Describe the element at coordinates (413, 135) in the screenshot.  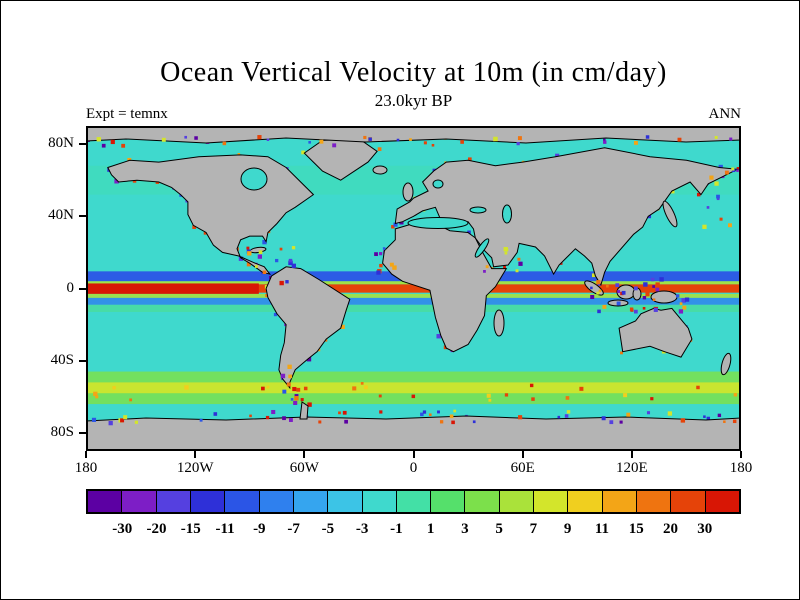
I see `arctic-cap-landmass` at that location.